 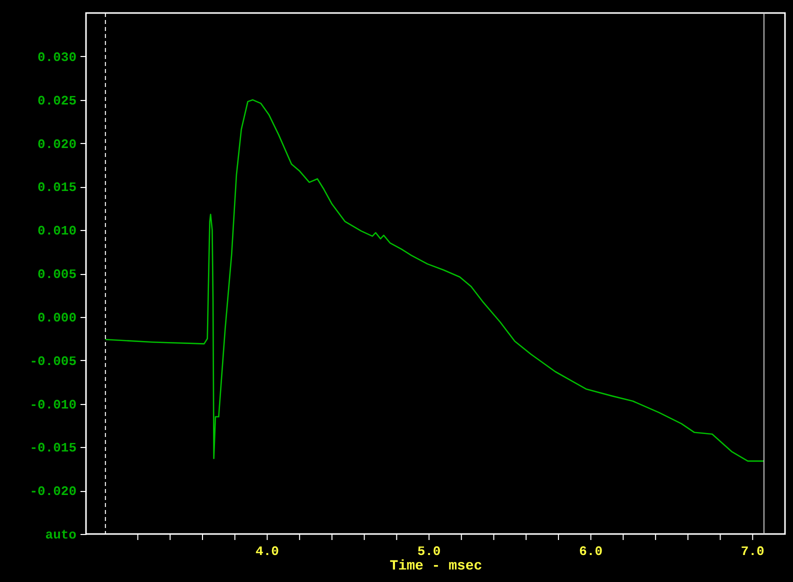 I want to click on x-tick-label: 5.0, so click(x=429, y=551).